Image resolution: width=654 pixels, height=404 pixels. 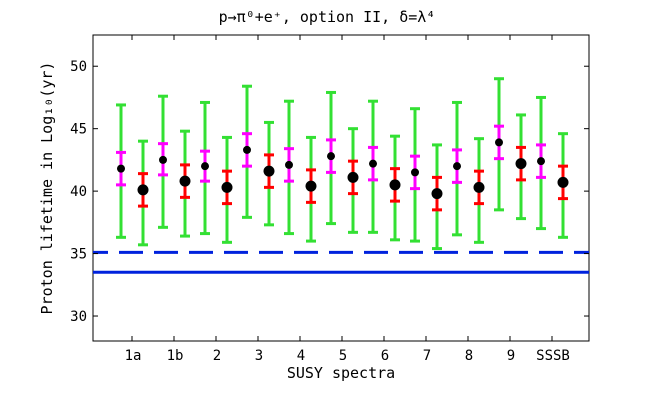 What do you see at coordinates (78, 317) in the screenshot?
I see `y-tick-label: 30` at bounding box center [78, 317].